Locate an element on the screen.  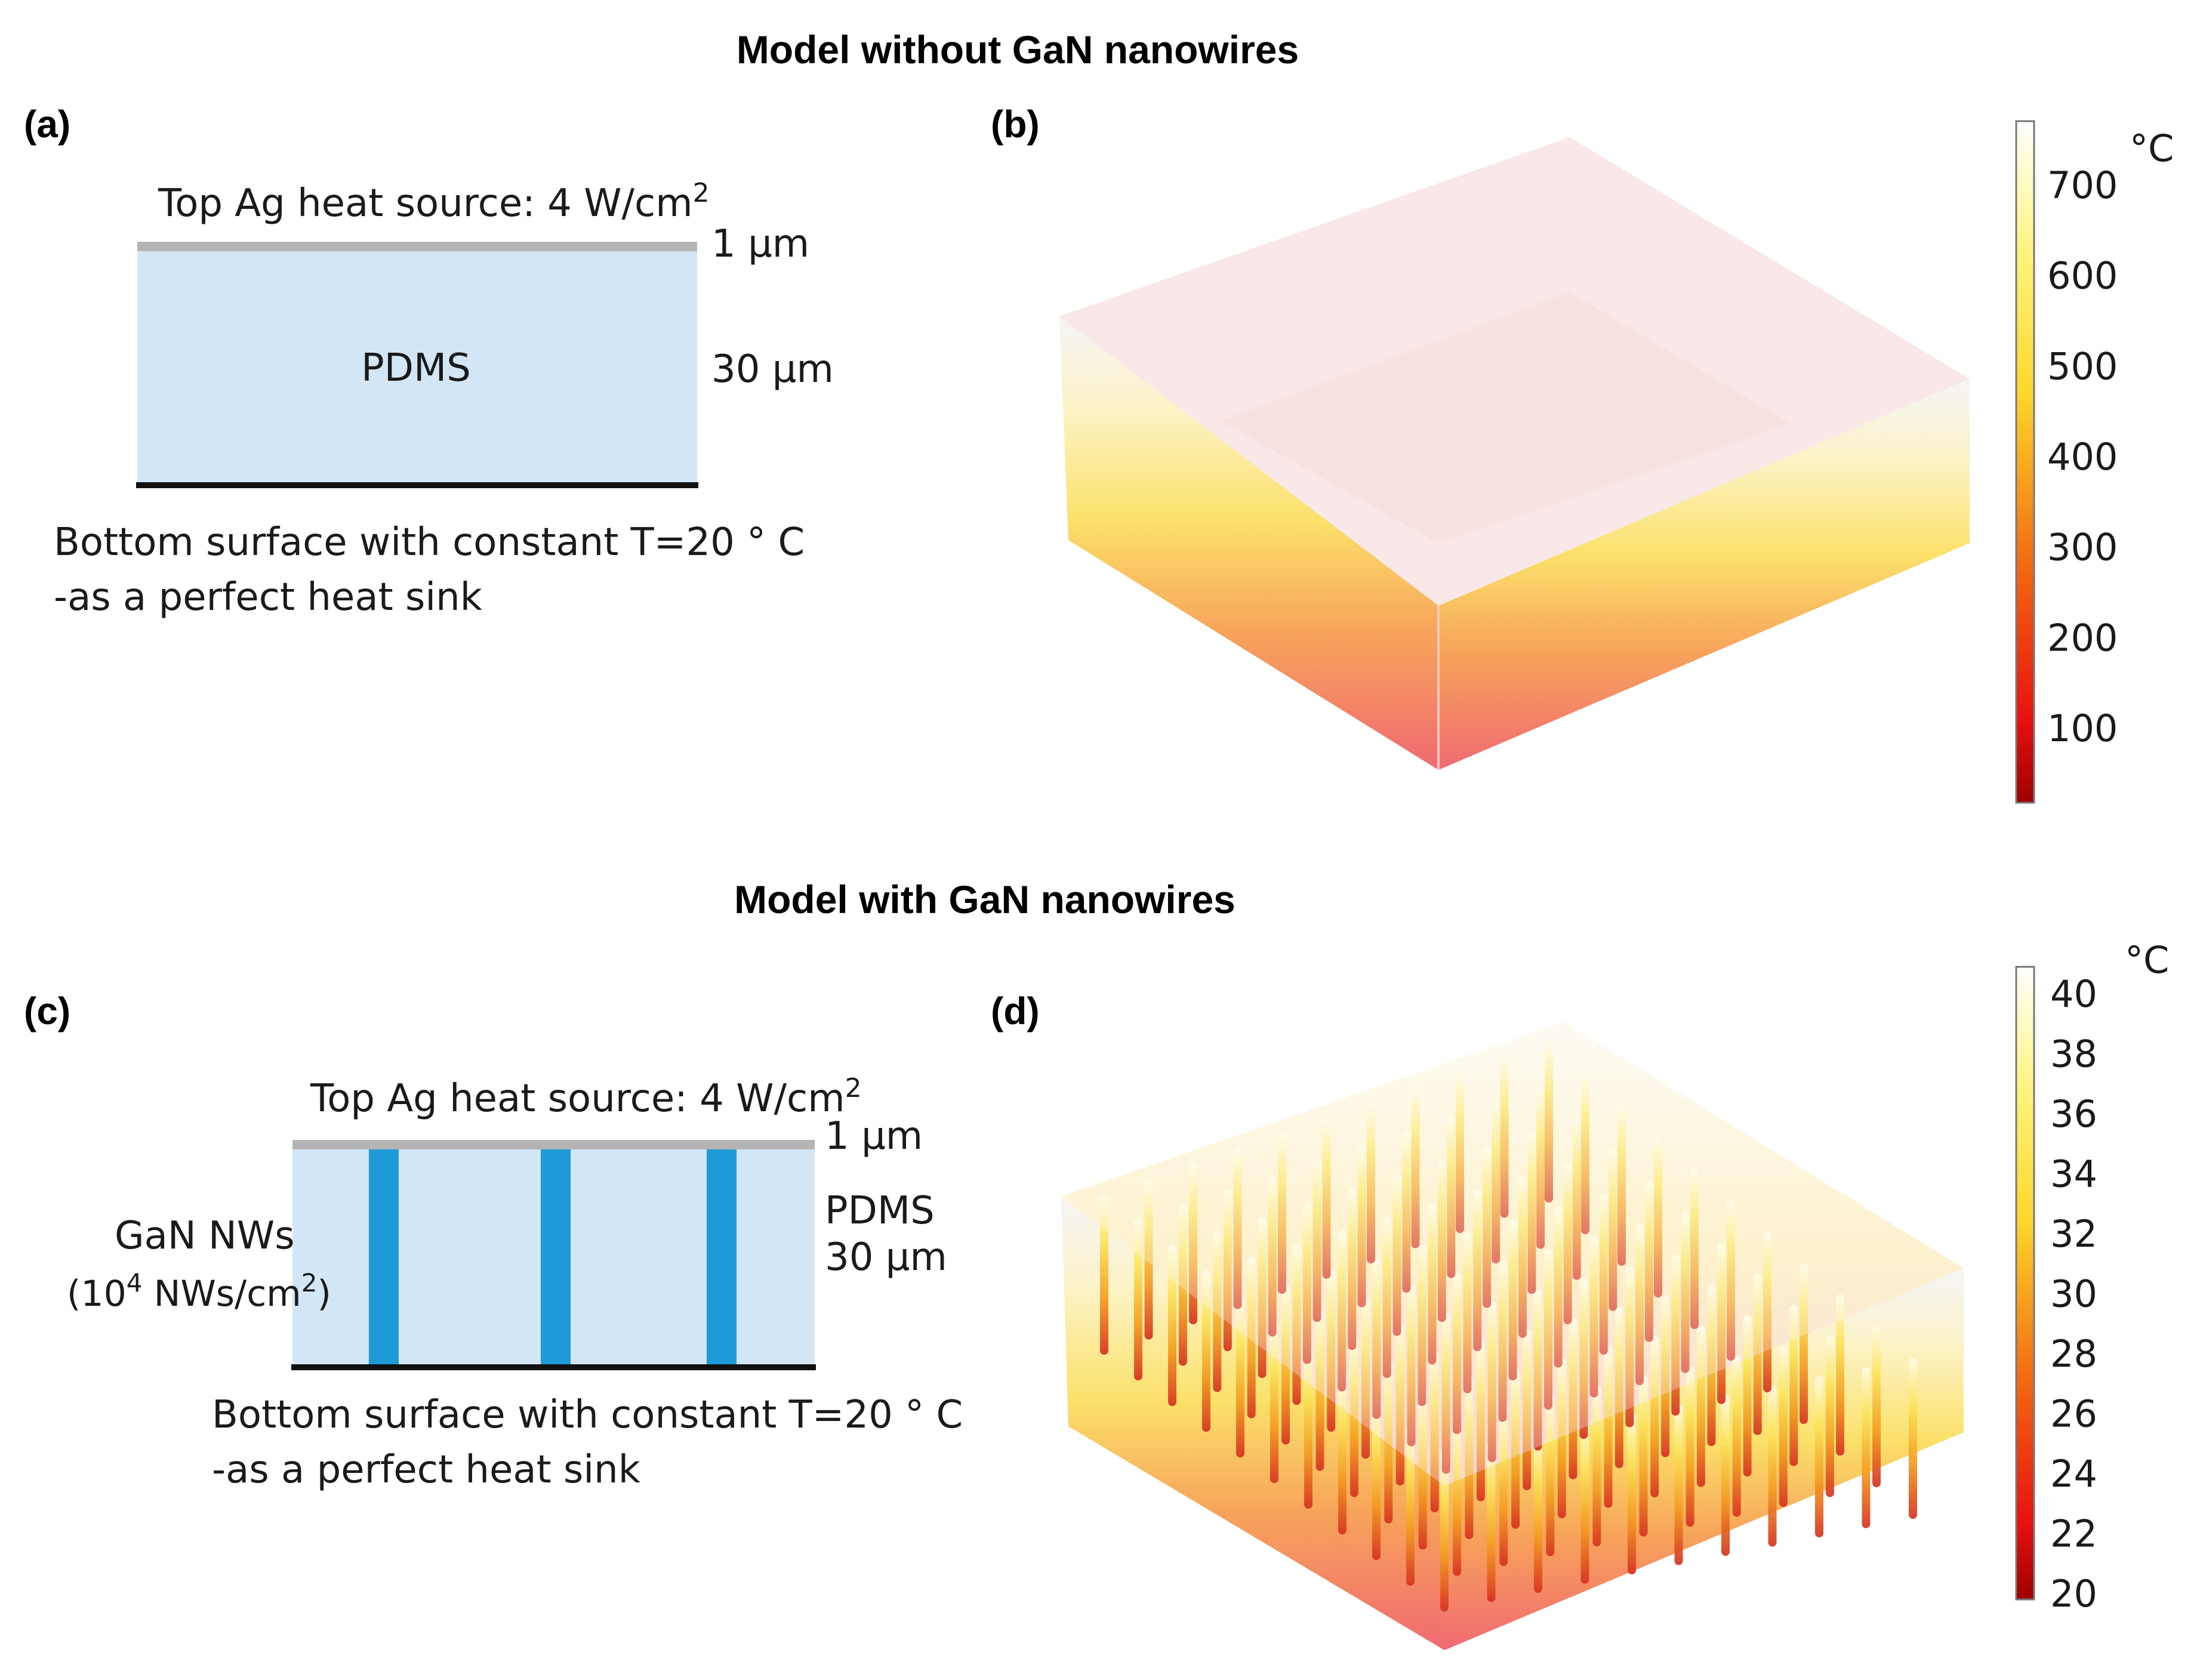
colorbar-d-tick: 24 is located at coordinates (2073, 1474).